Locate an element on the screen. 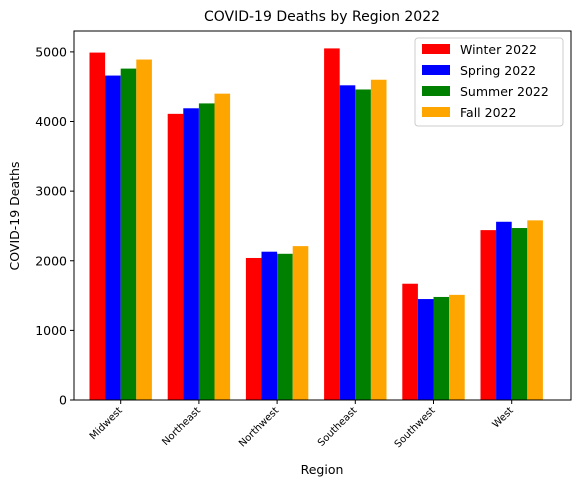  legend-box is located at coordinates (489, 82).